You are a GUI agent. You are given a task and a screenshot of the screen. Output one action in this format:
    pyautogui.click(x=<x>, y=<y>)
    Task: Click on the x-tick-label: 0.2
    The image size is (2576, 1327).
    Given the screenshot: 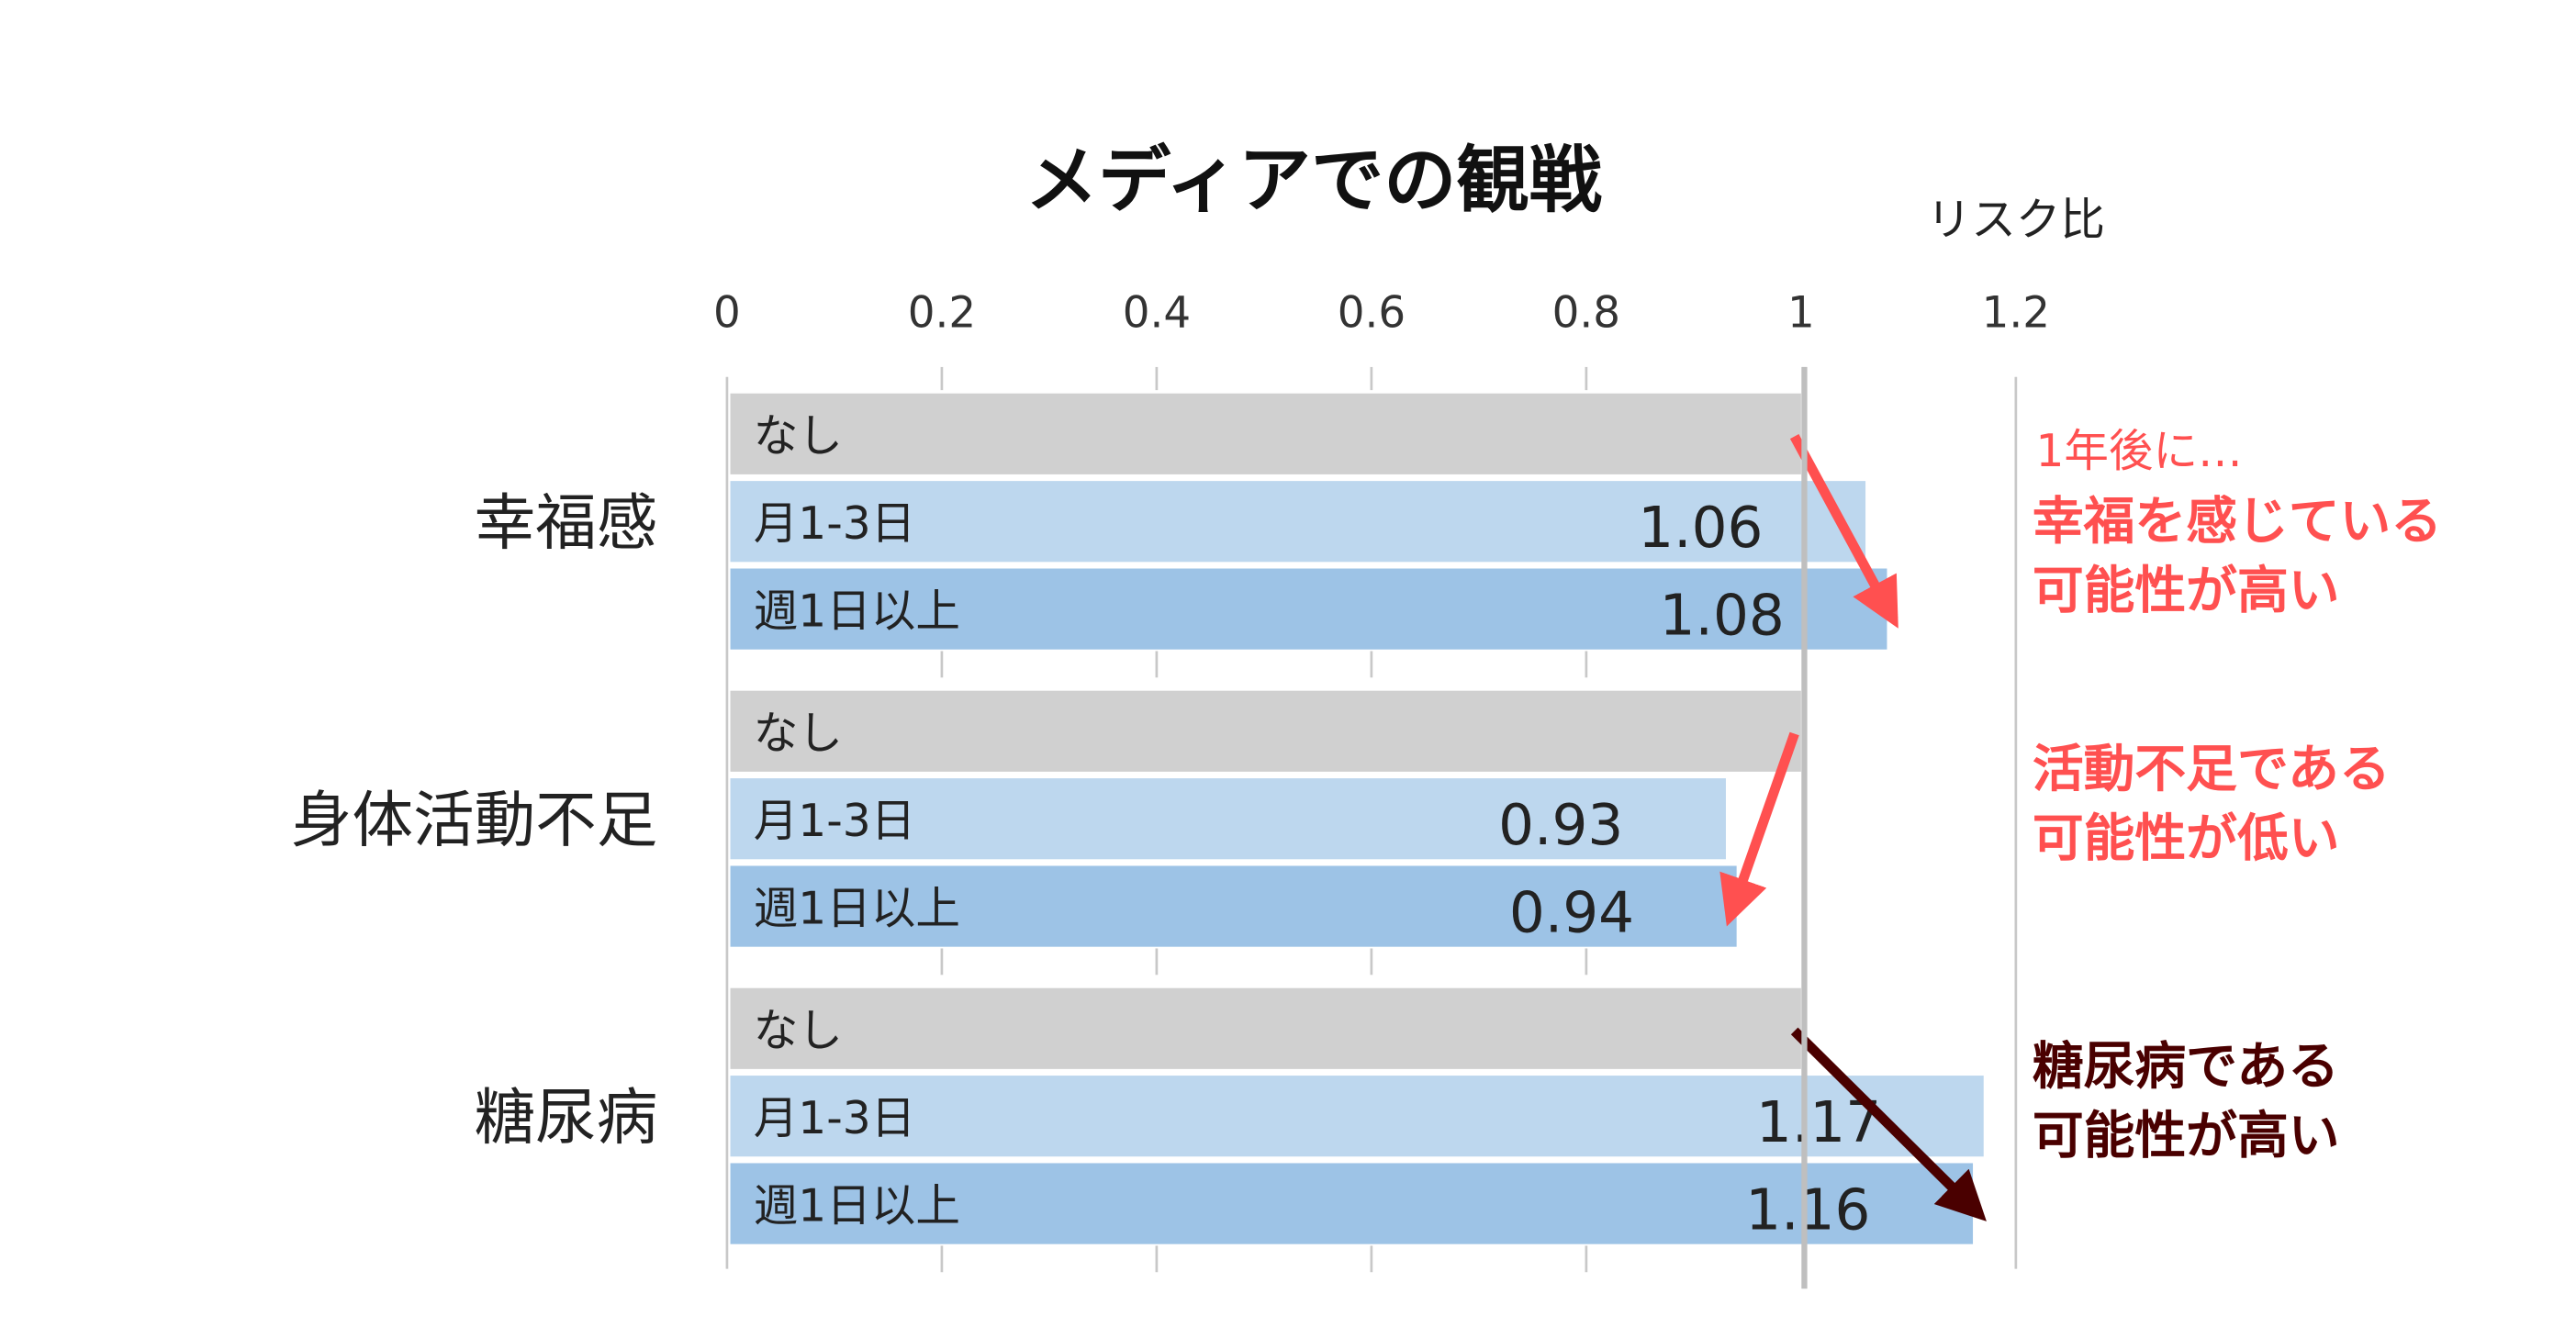 What is the action you would take?
    pyautogui.click(x=942, y=314)
    